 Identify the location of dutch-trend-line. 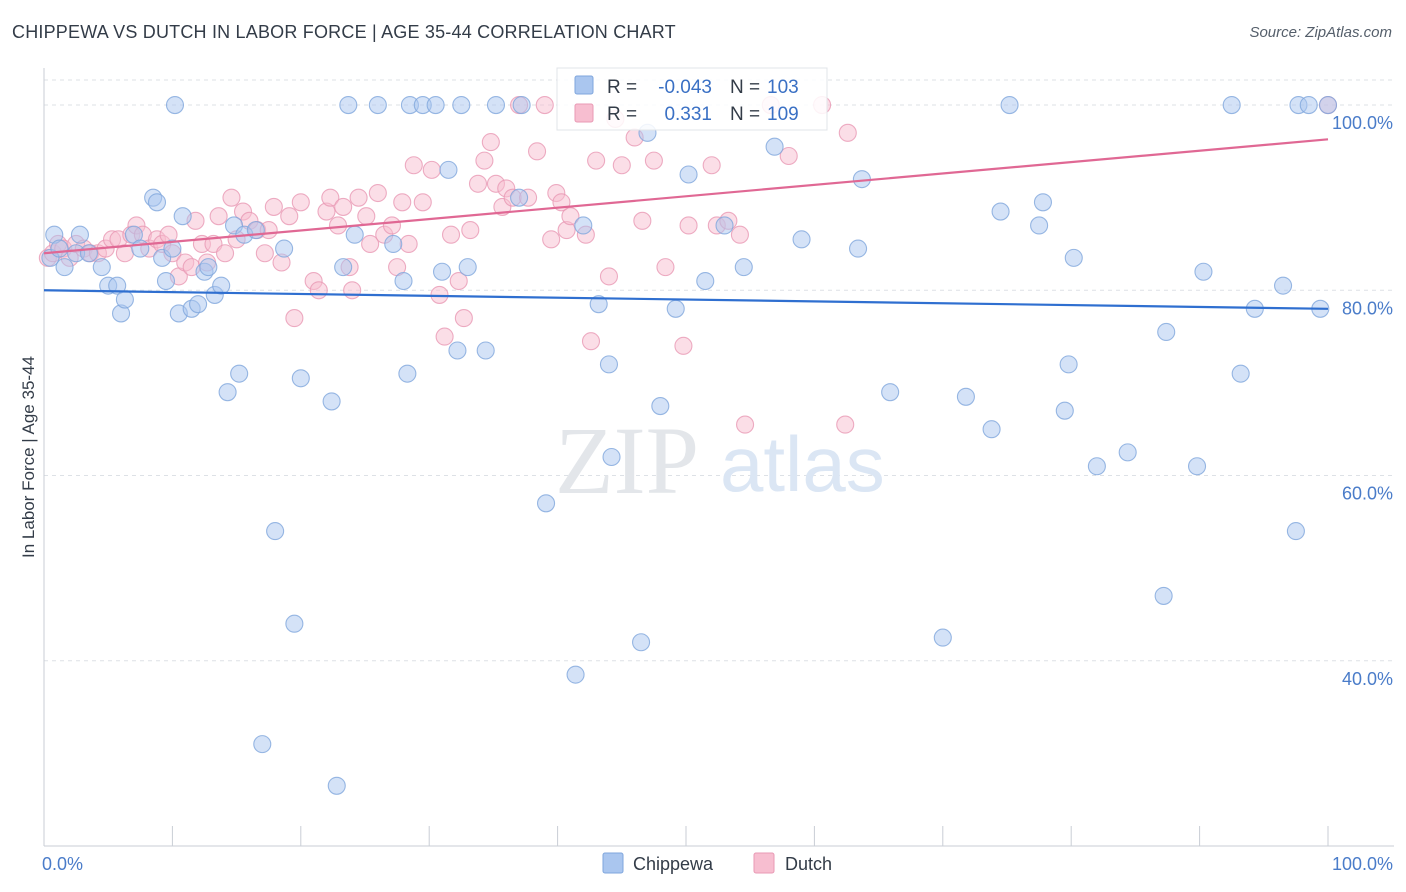
(686, 196).